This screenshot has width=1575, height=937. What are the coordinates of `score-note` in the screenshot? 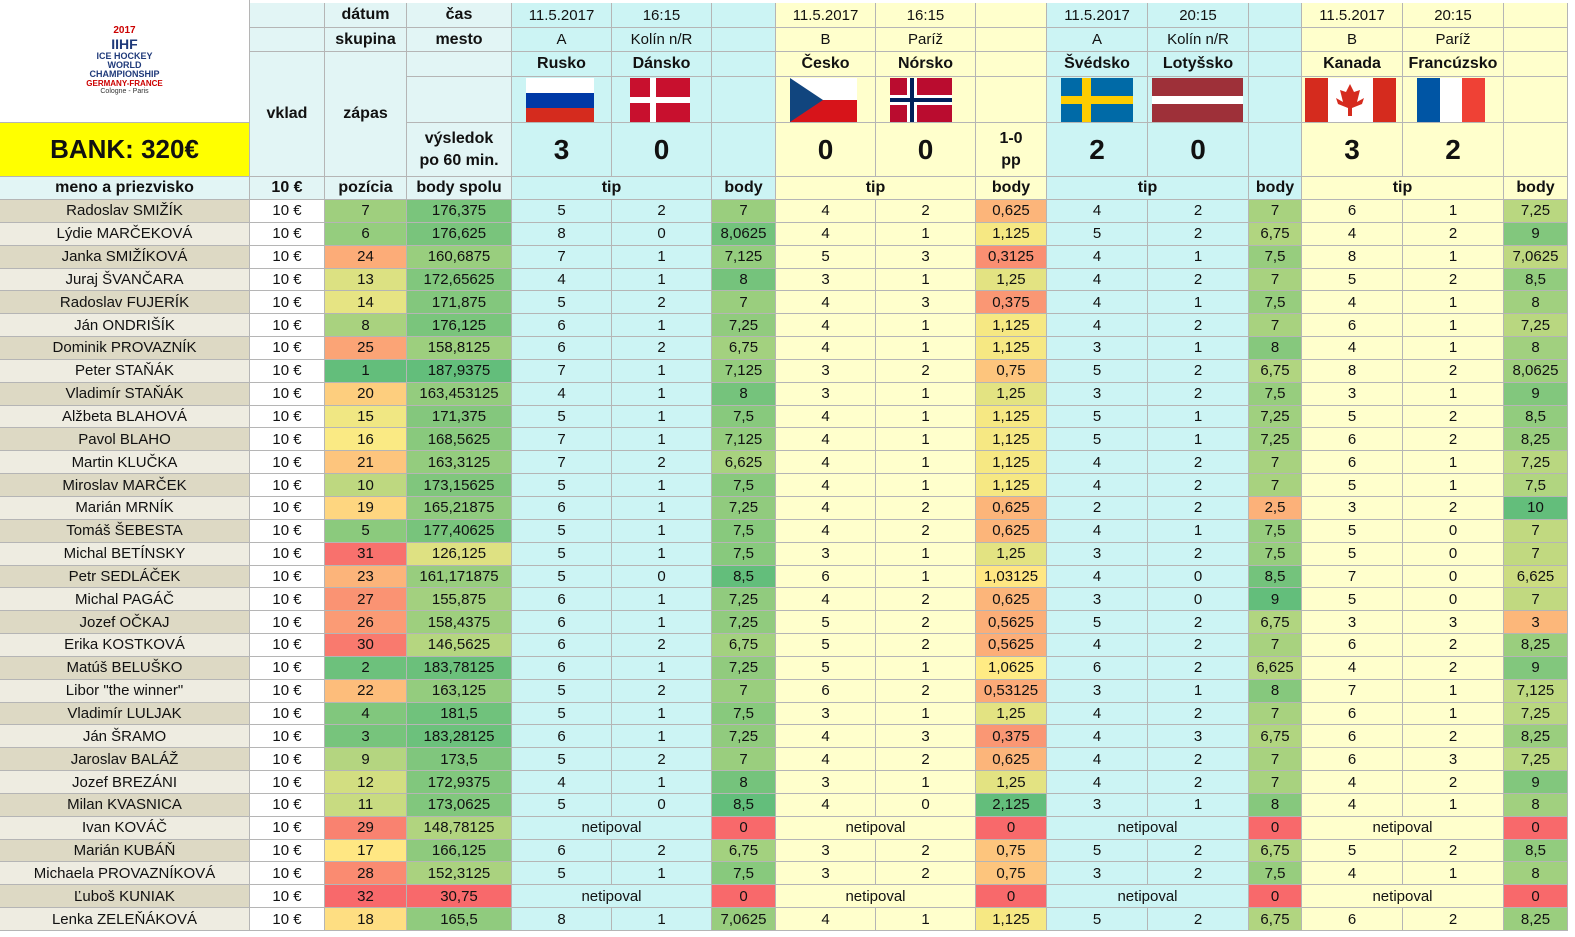 It's located at (744, 150).